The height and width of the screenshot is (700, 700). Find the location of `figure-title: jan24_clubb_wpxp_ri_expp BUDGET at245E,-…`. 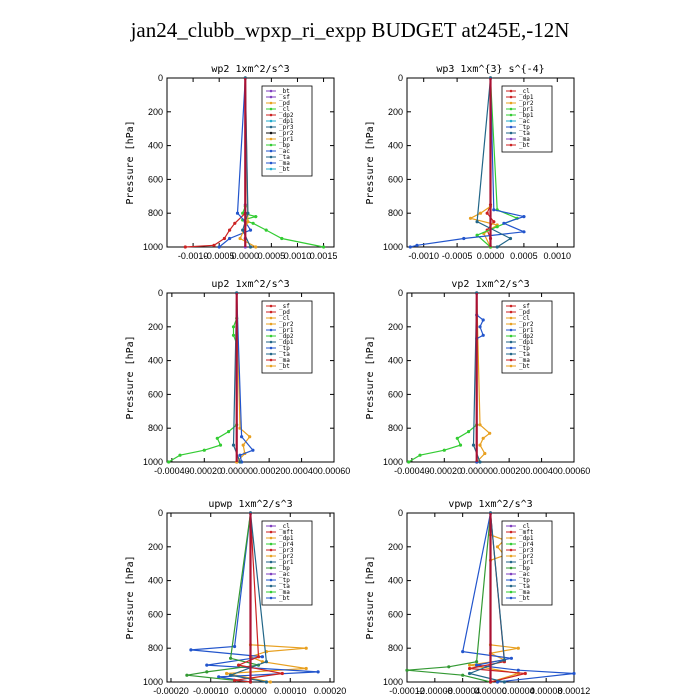

figure-title: jan24_clubb_wpxp_ri_expp BUDGET at245E,-… is located at coordinates (350, 30).